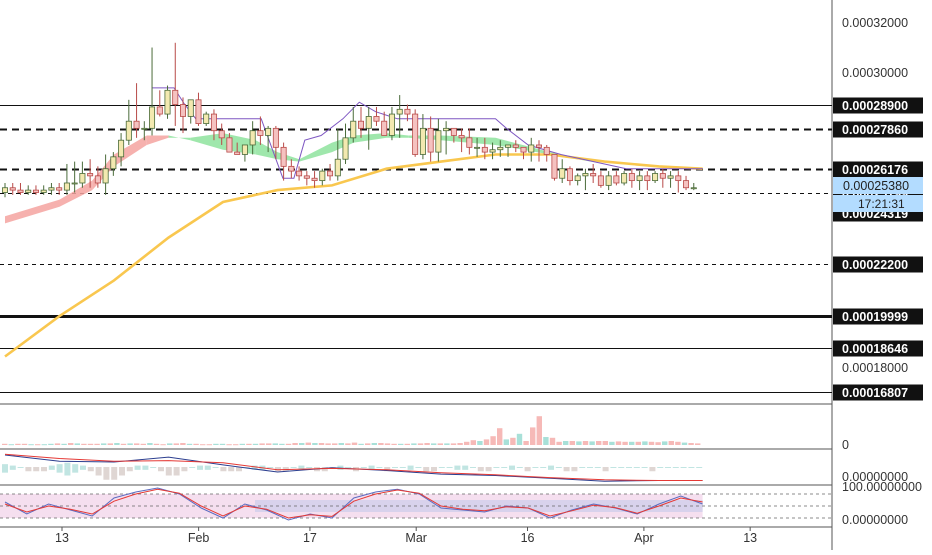  Describe the element at coordinates (875, 23) in the screenshot. I see `price-tick-0: 0.00032000` at that location.